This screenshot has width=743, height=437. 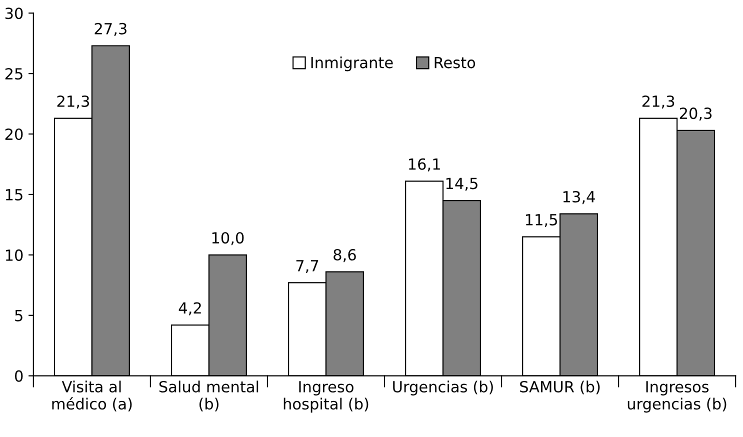 What do you see at coordinates (110, 29) in the screenshot?
I see `data-label: 27,3` at bounding box center [110, 29].